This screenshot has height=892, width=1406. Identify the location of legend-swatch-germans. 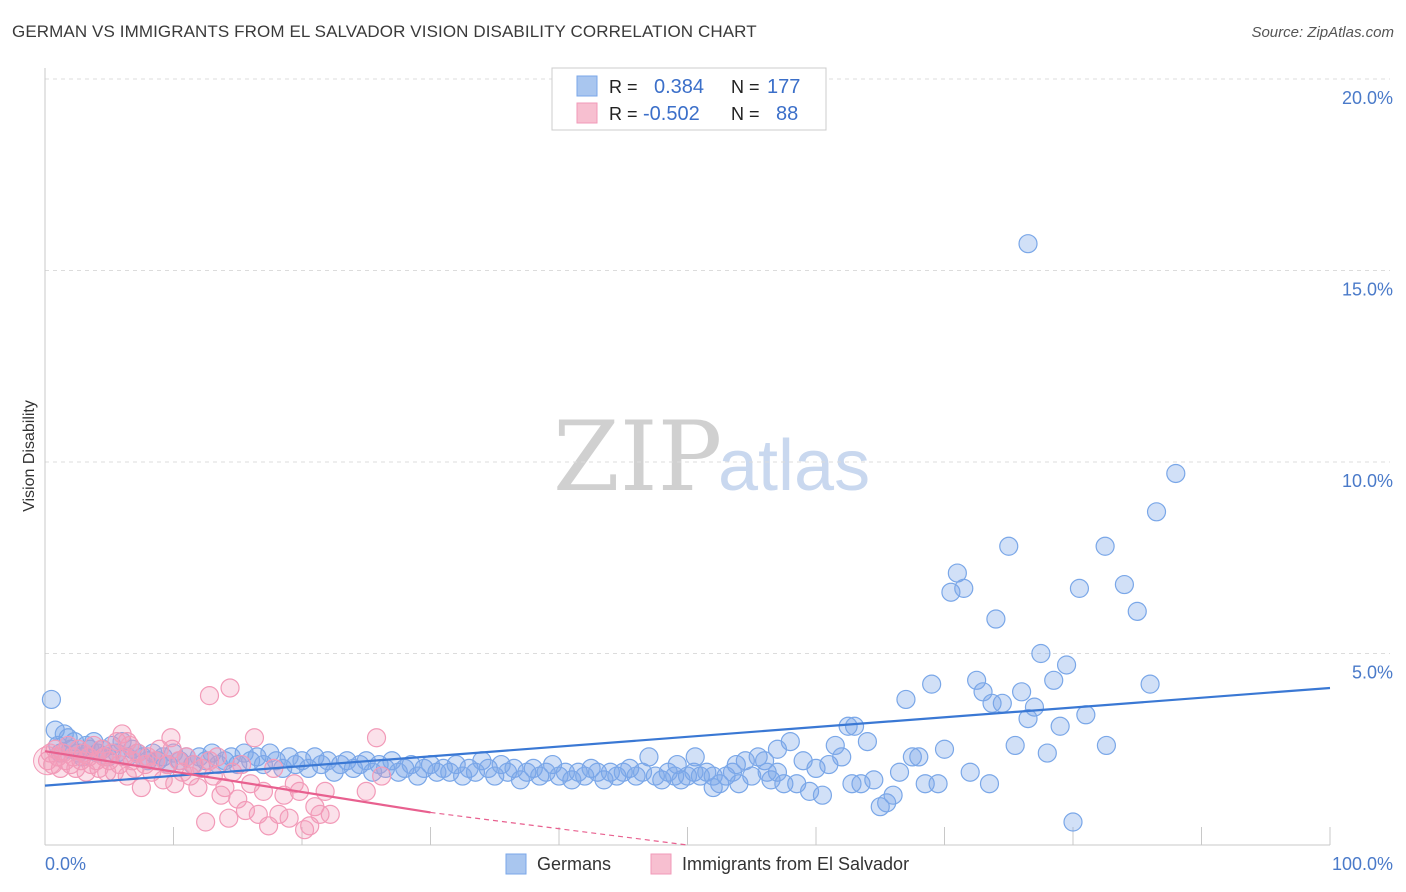
(587, 86).